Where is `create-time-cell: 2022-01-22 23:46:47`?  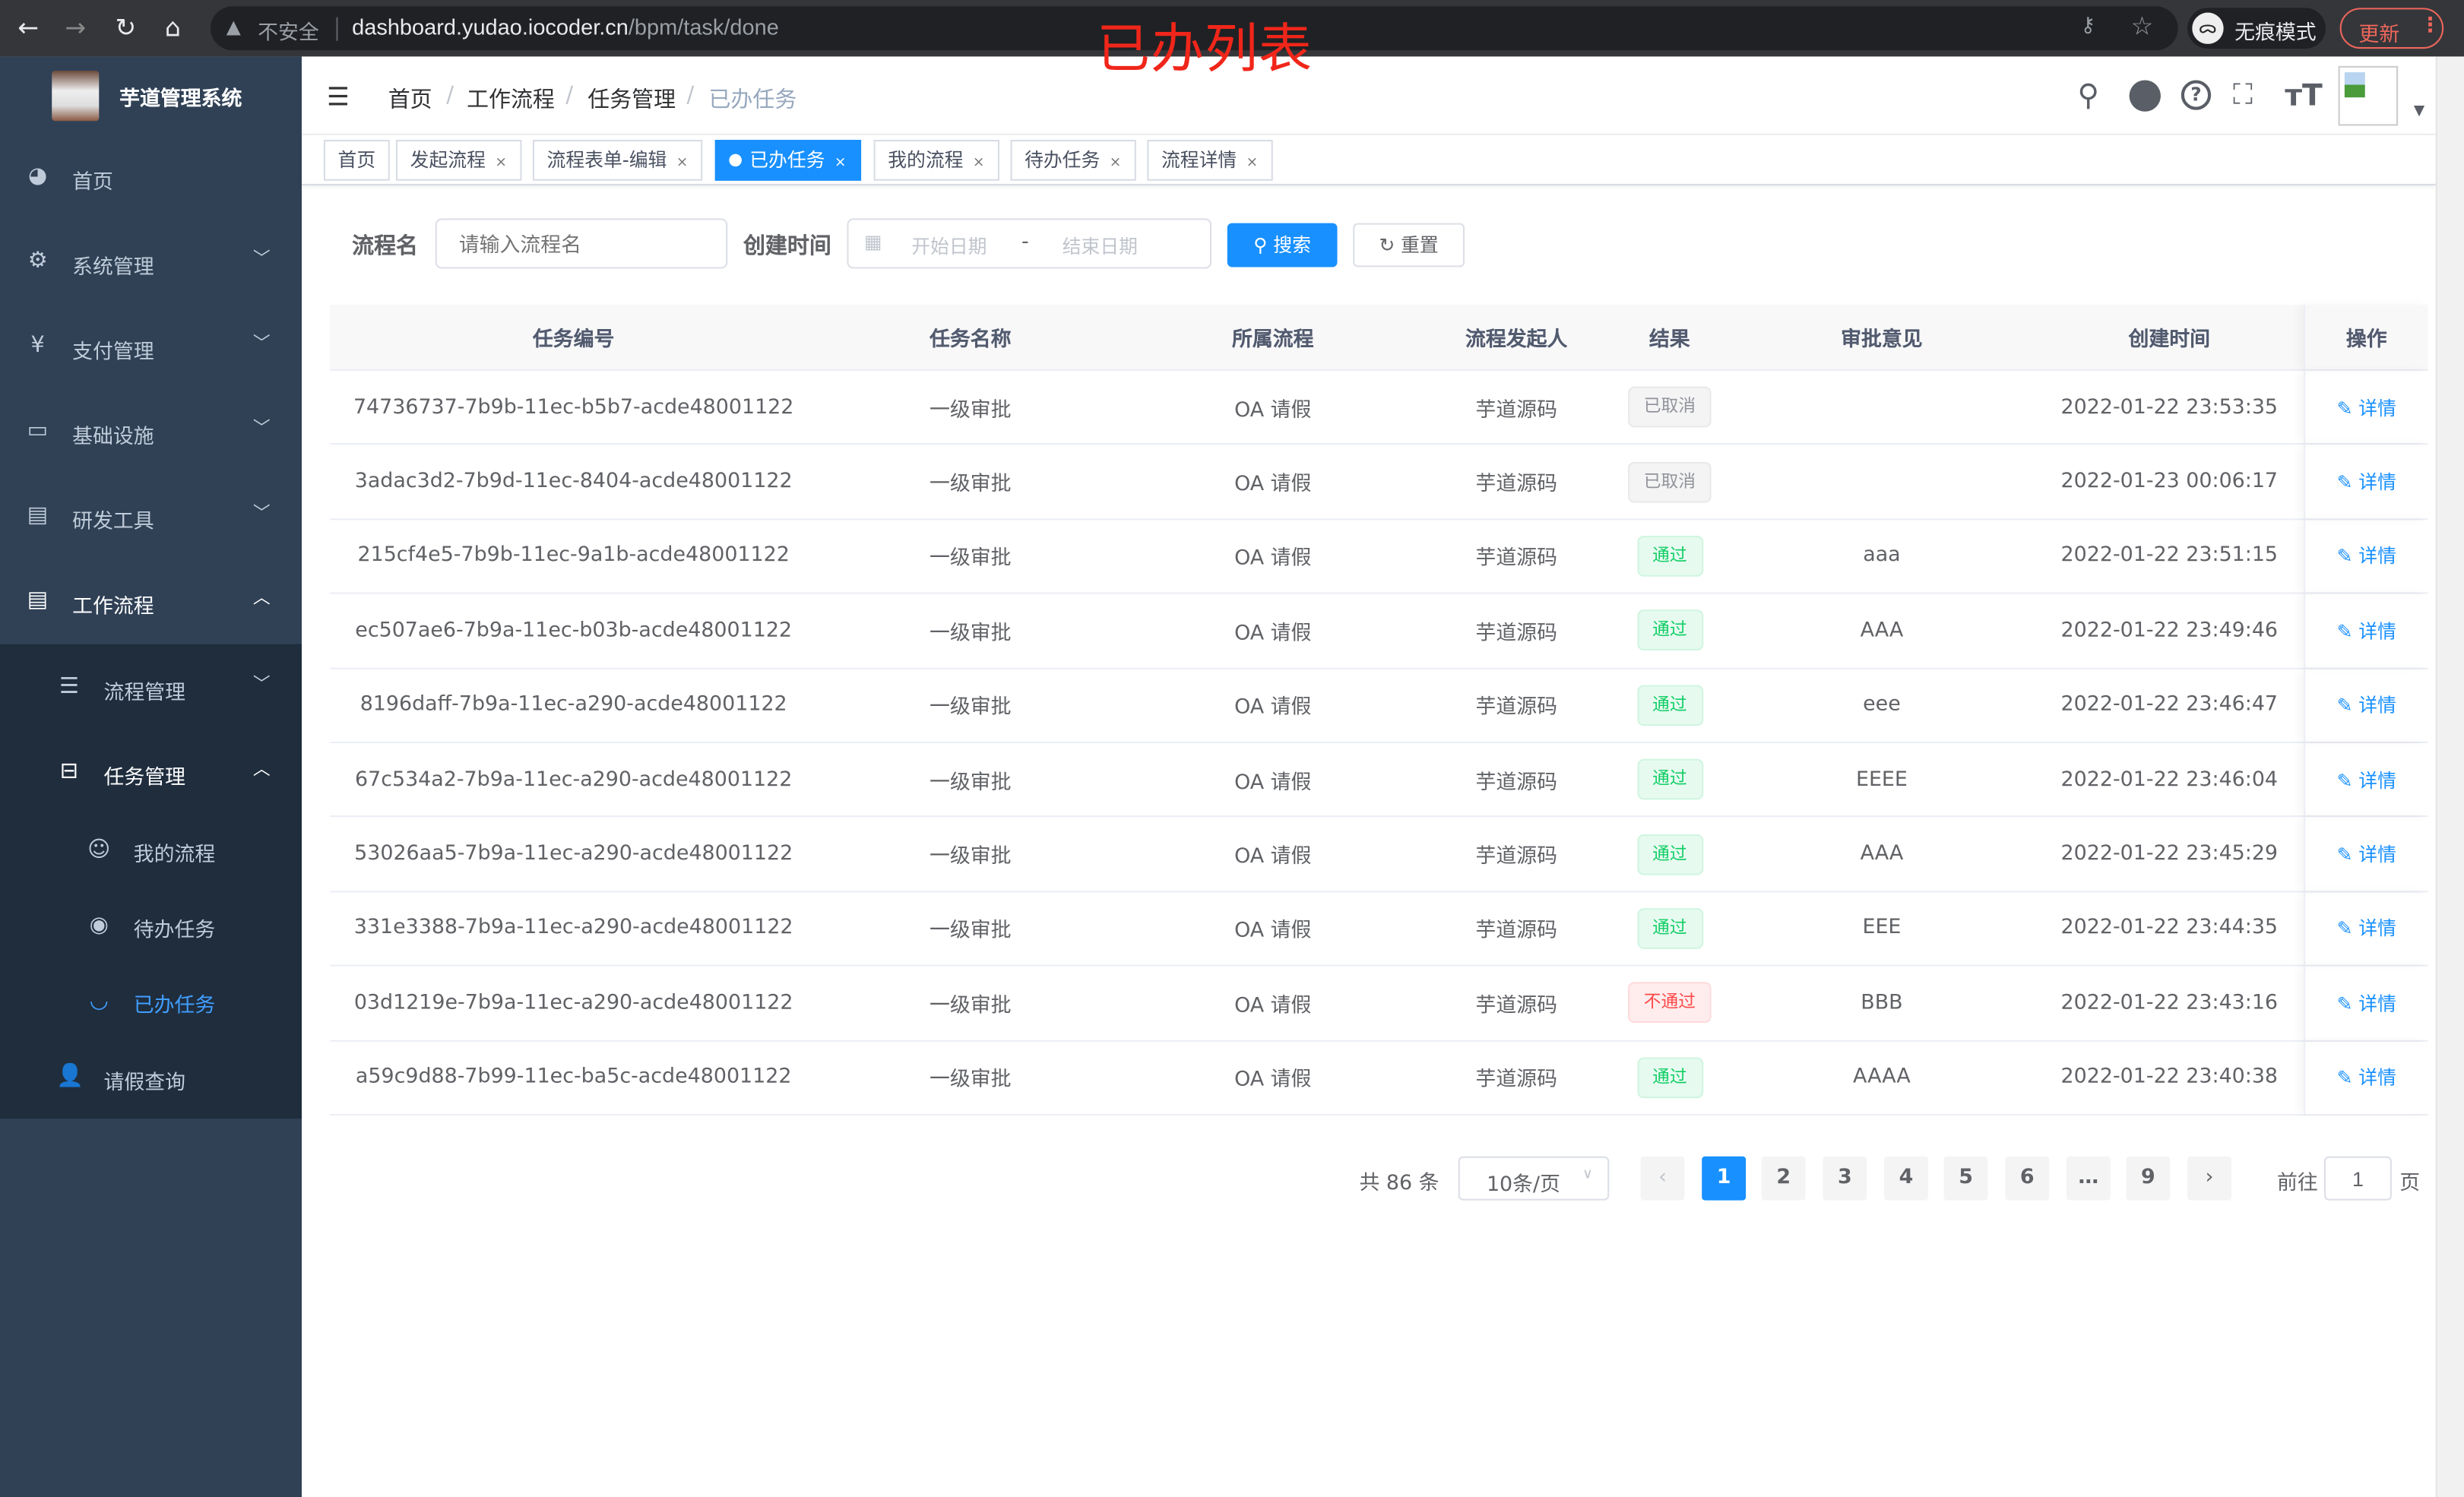 create-time-cell: 2022-01-22 23:46:47 is located at coordinates (2169, 705).